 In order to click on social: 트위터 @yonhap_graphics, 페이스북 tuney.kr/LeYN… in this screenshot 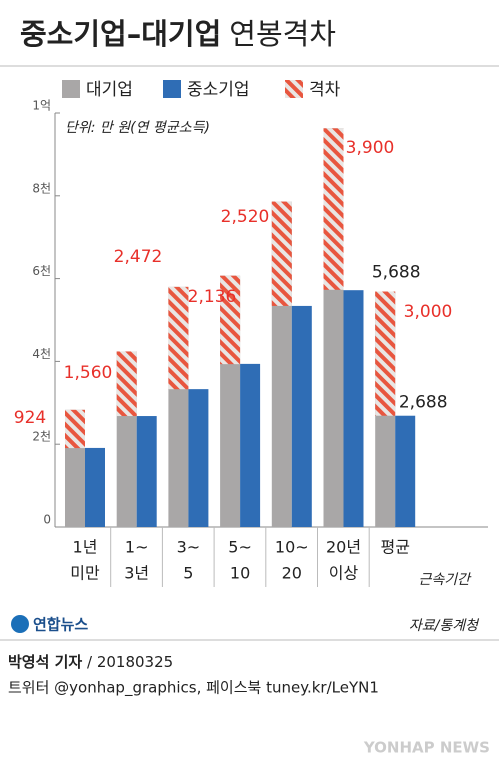, I will do `click(193, 688)`.